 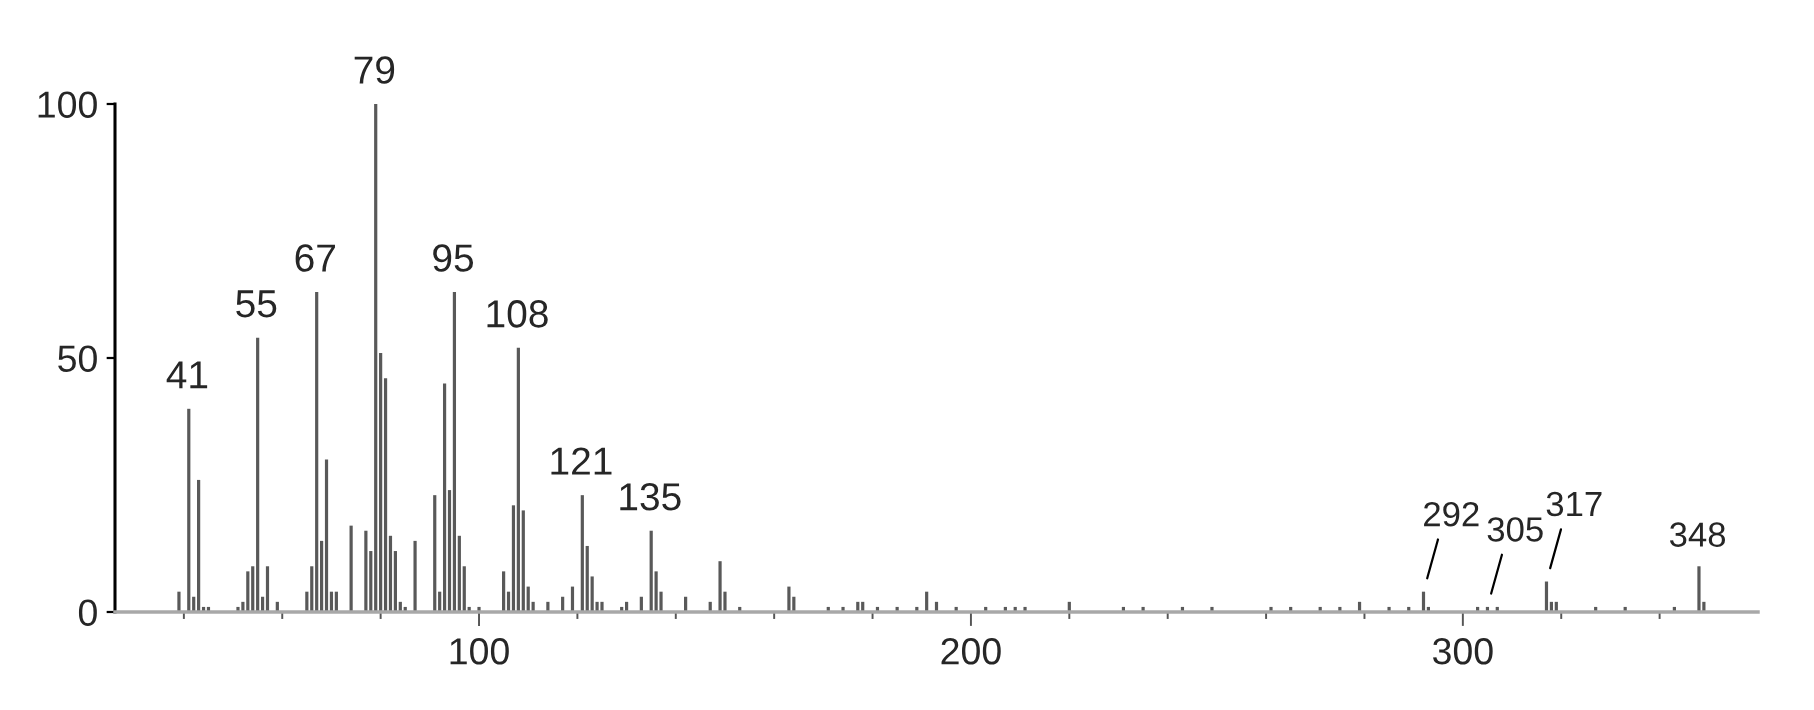 I want to click on annotation: 121, so click(x=581, y=461).